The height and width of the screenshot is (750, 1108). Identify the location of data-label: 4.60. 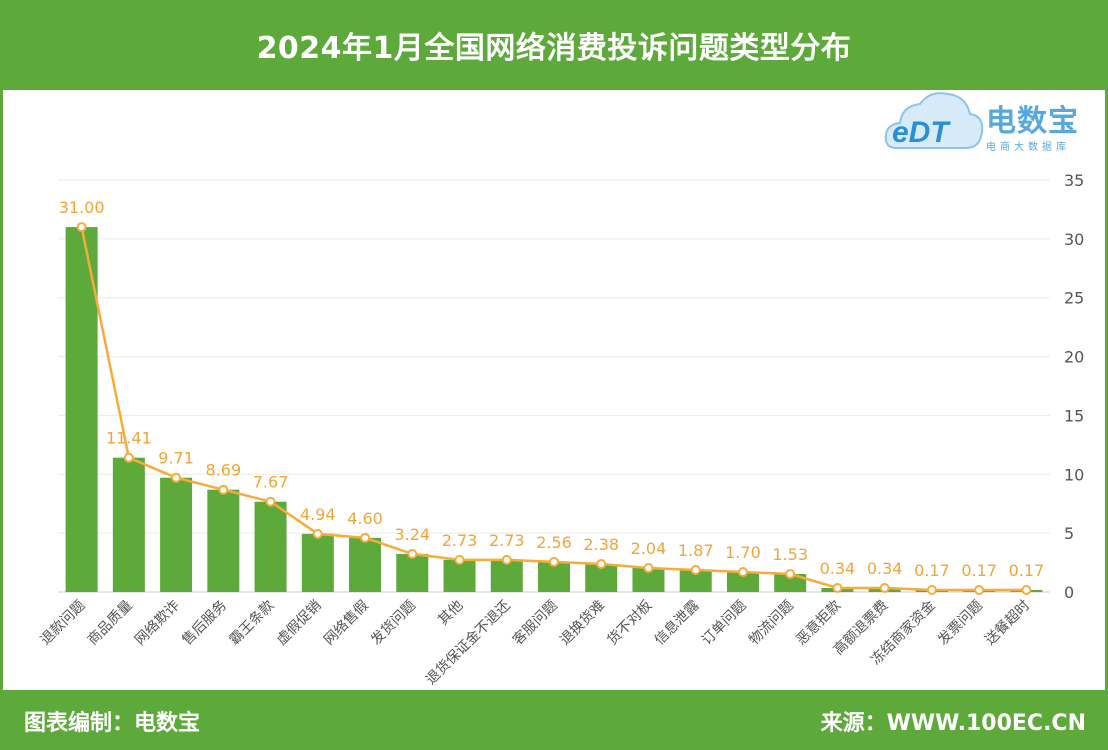
(365, 518).